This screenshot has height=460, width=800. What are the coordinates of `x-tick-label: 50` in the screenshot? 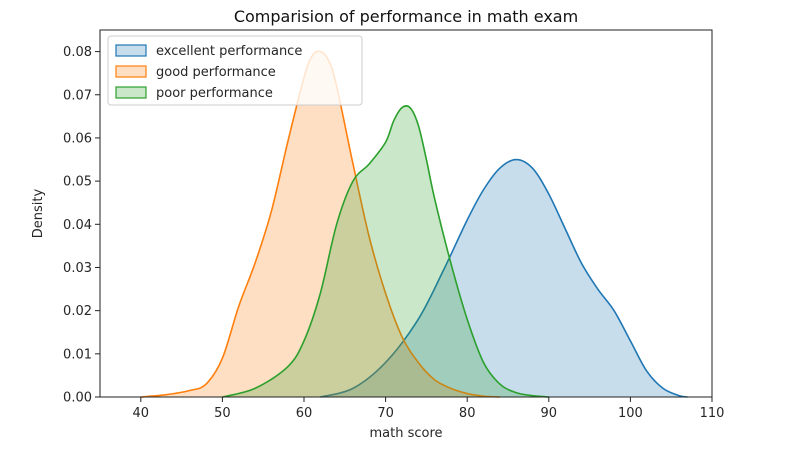 It's located at (222, 413).